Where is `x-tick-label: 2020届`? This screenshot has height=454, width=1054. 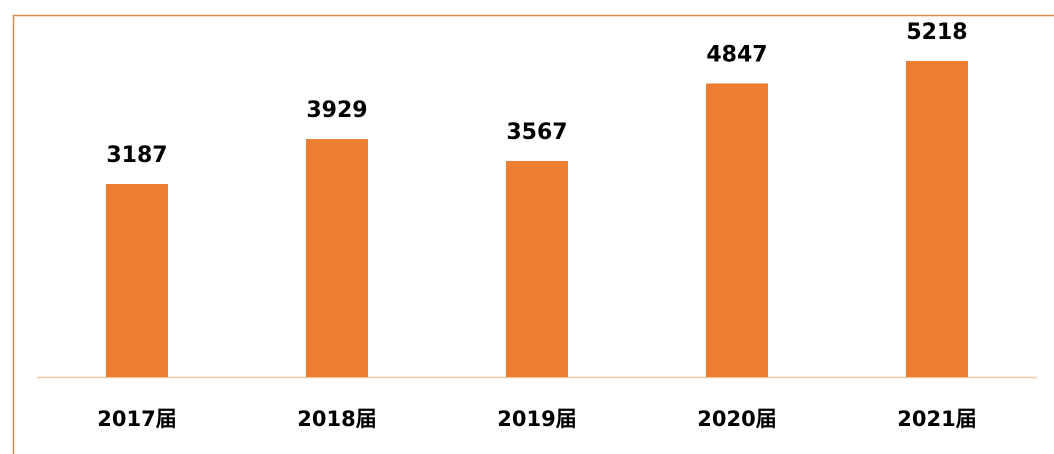
x-tick-label: 2020届 is located at coordinates (736, 419).